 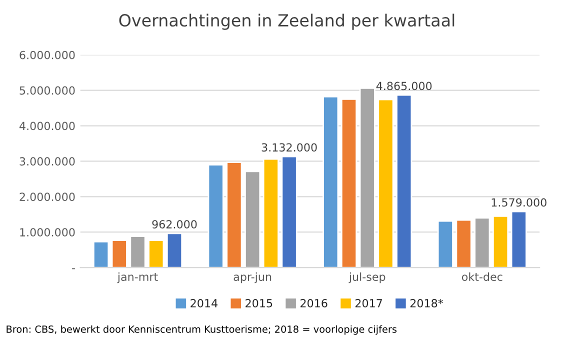 I want to click on y-tick-label: 4.000.000, so click(x=47, y=126).